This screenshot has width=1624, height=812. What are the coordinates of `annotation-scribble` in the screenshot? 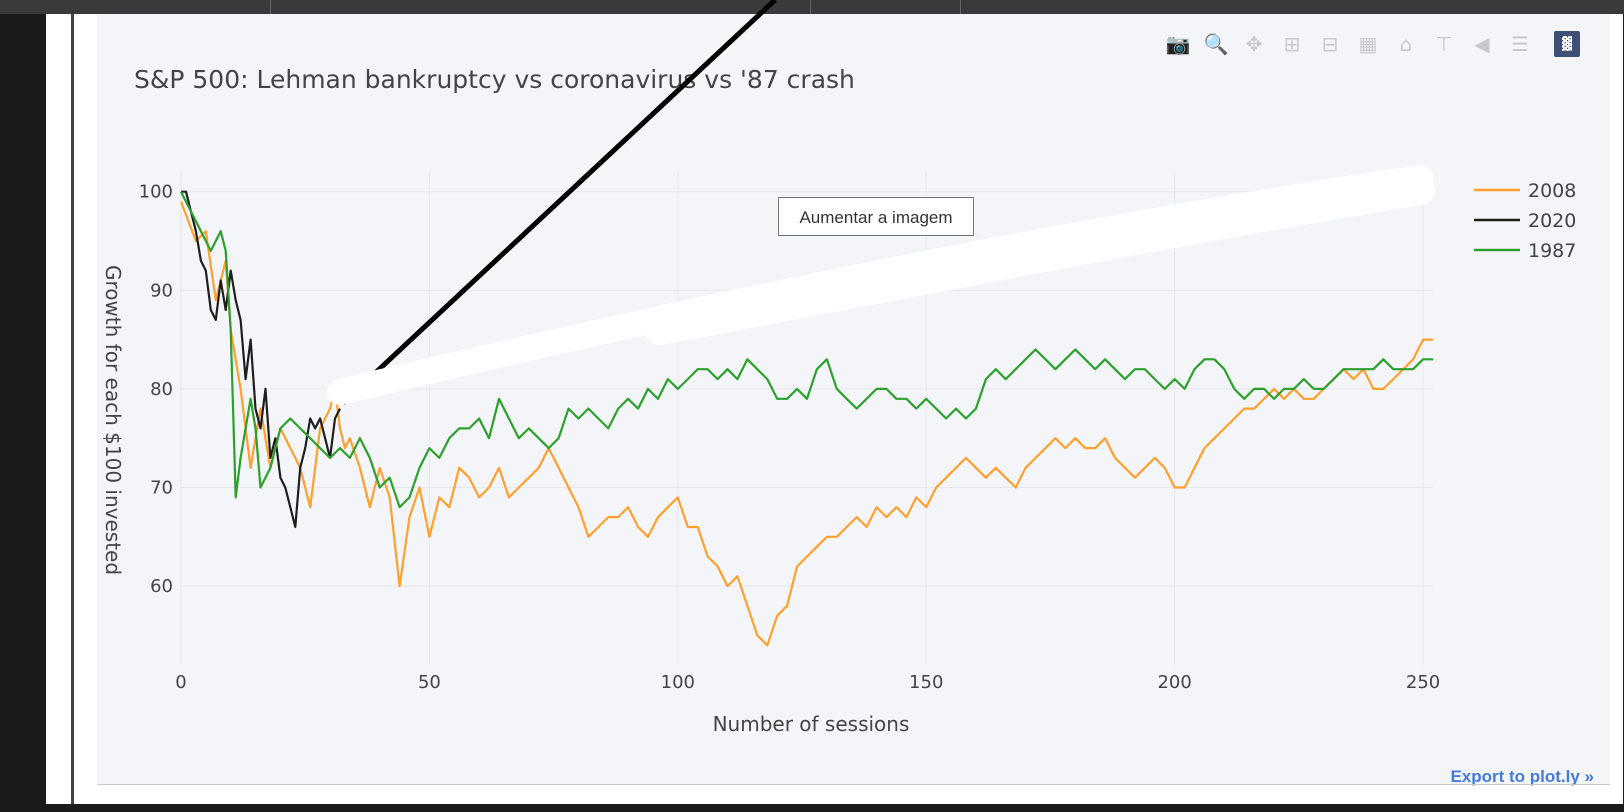 It's located at (1040, 260).